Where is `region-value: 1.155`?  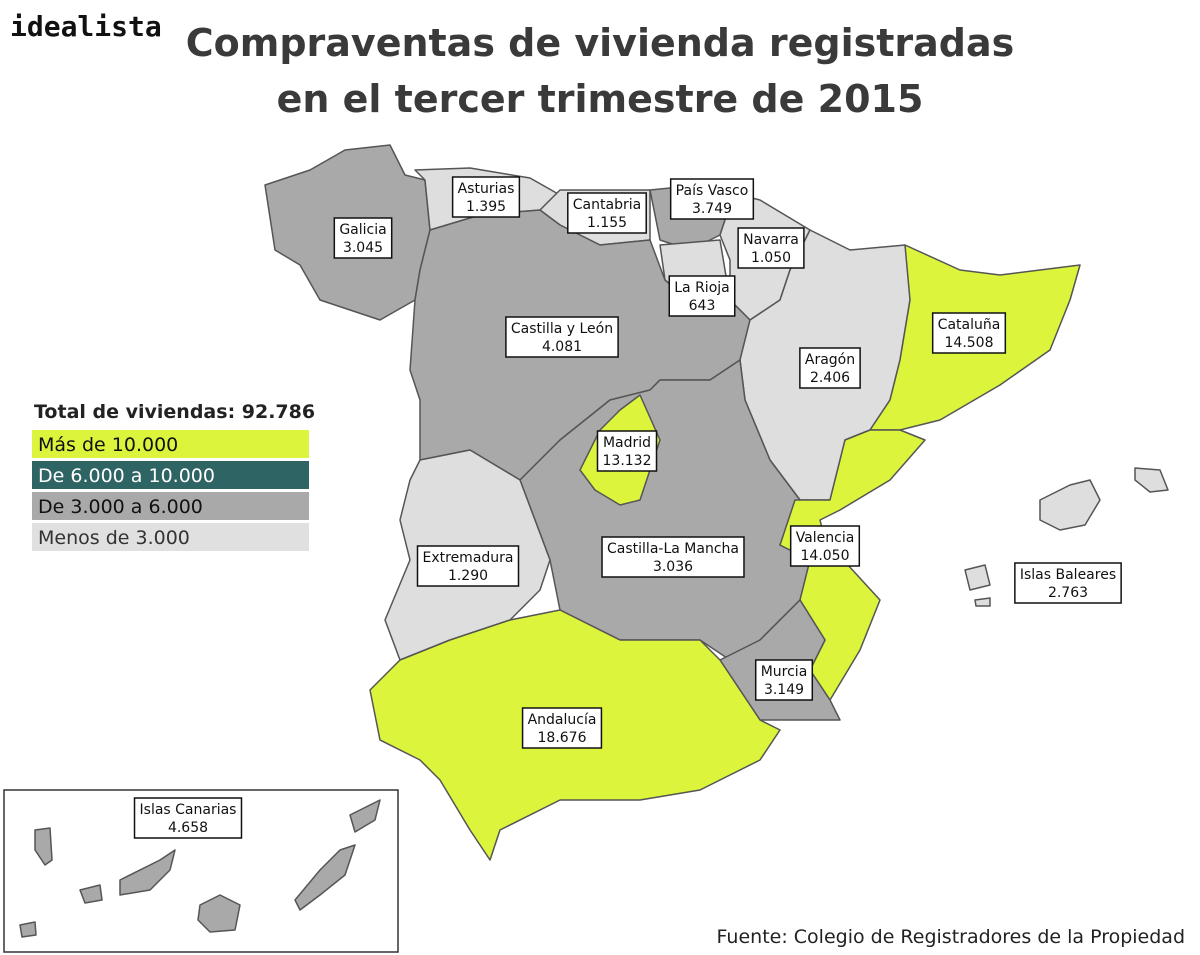
region-value: 1.155 is located at coordinates (607, 223).